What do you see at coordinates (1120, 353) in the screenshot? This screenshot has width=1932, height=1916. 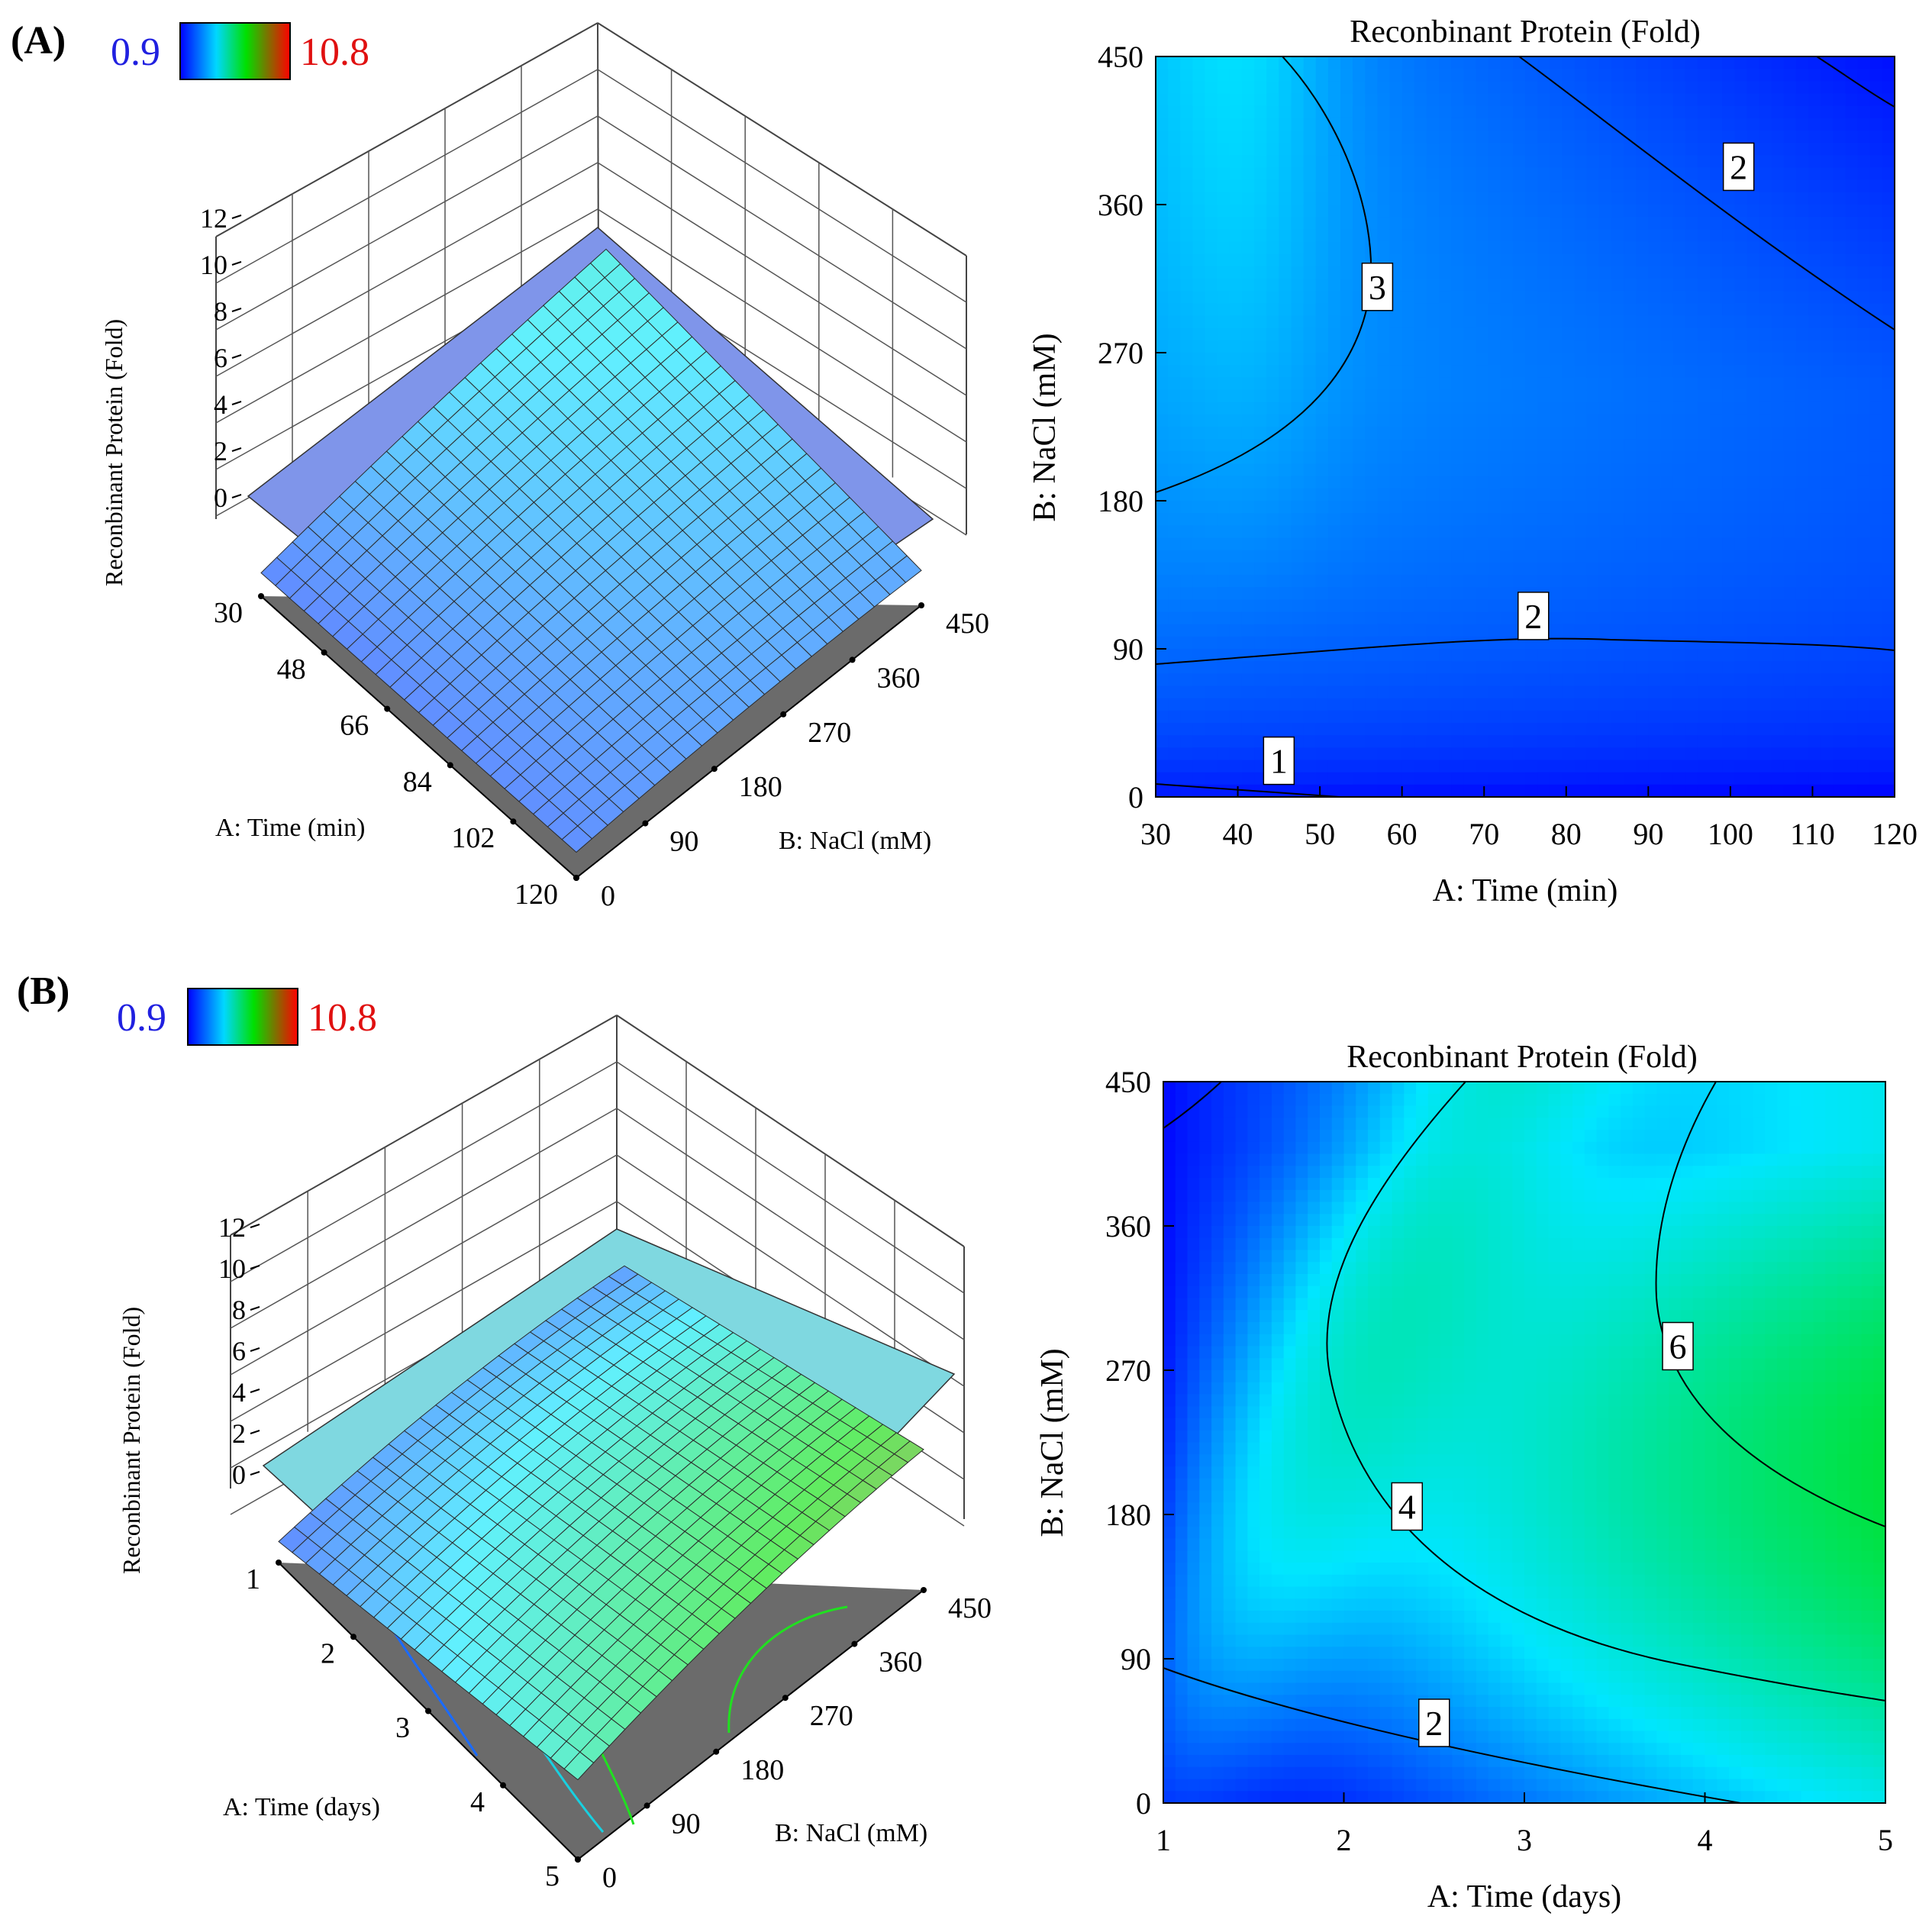 I see `y-tick-label: 270` at bounding box center [1120, 353].